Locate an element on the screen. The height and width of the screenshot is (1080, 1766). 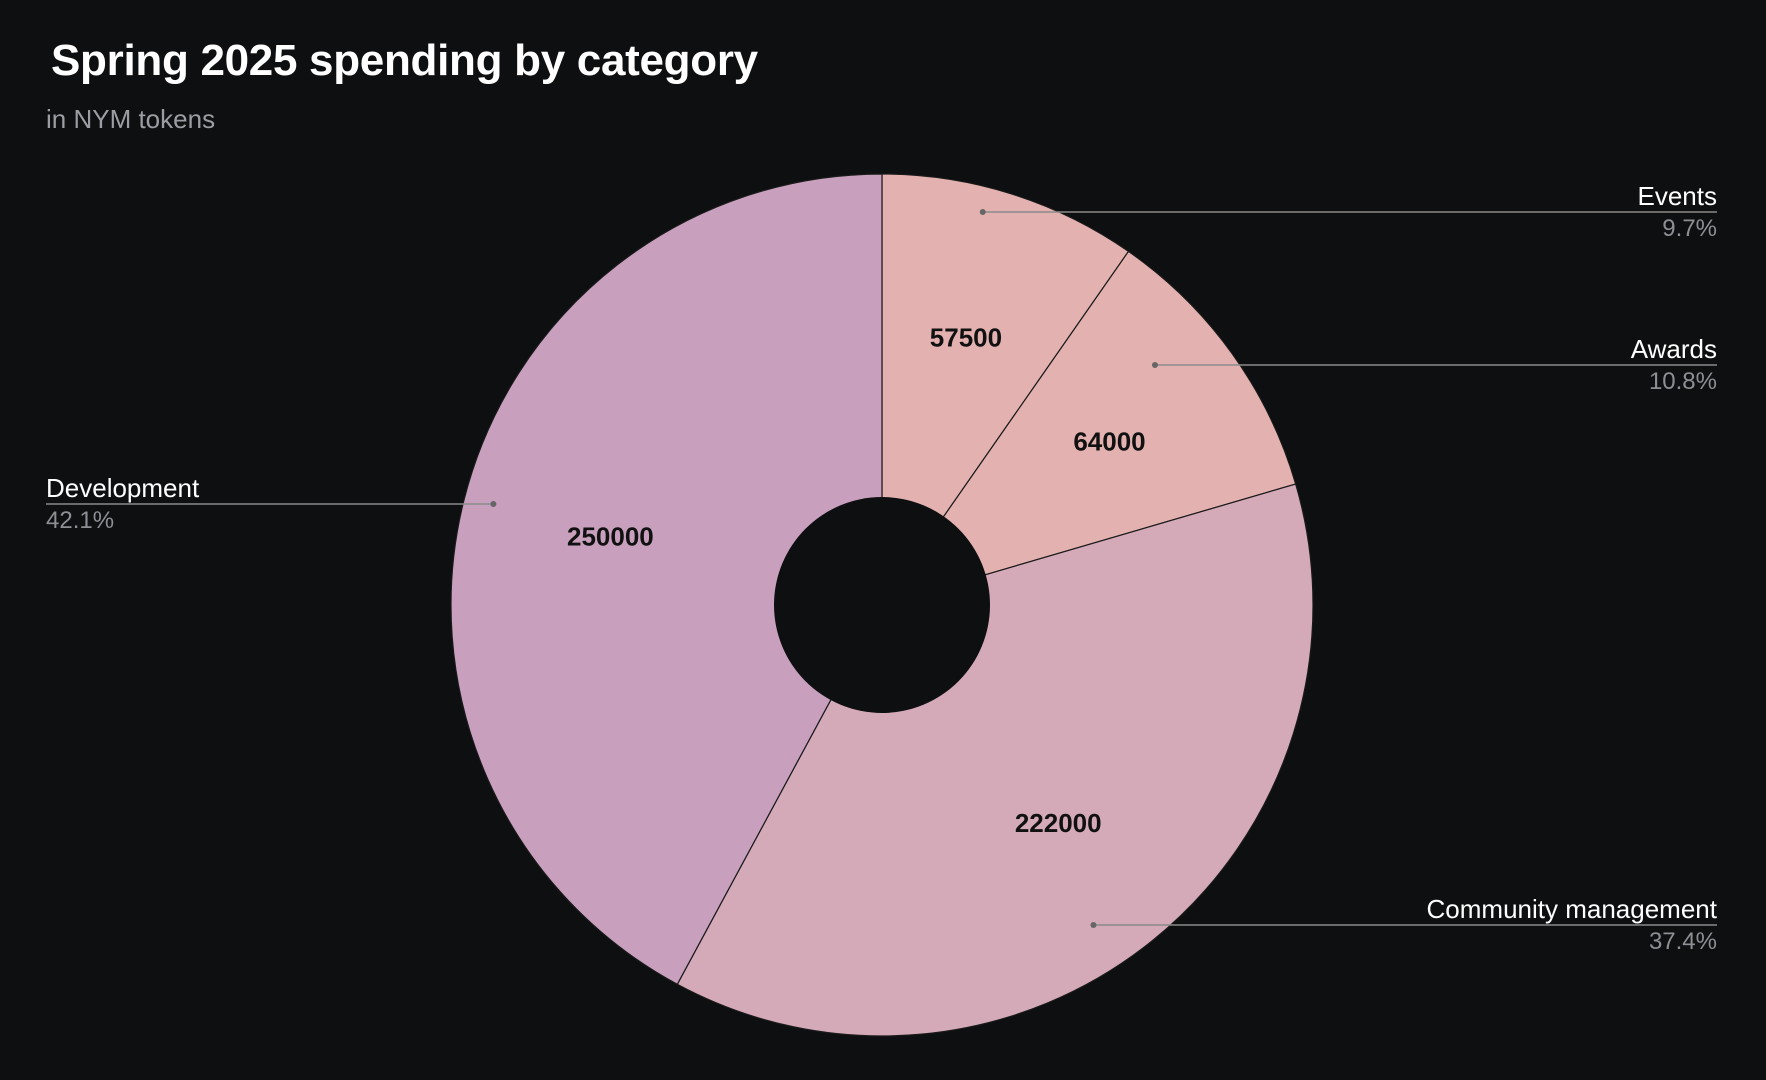
slice-value-label: 250000 is located at coordinates (610, 536).